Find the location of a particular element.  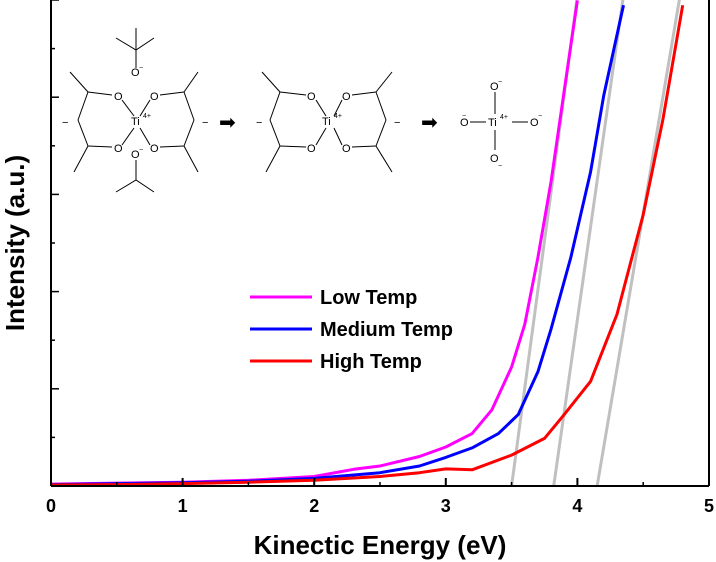

x-tick-label: 5 is located at coordinates (709, 506).